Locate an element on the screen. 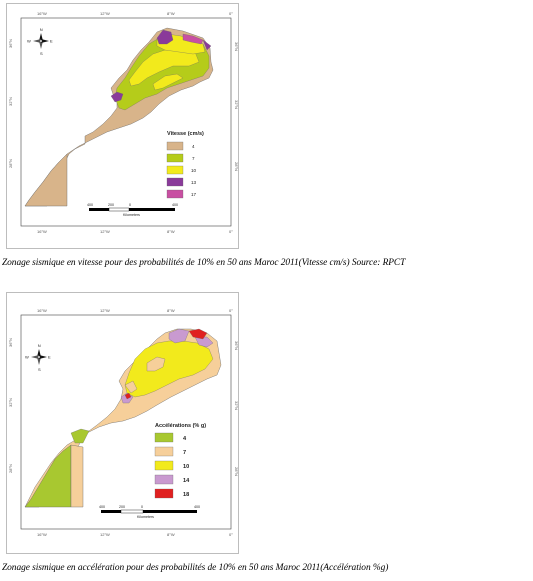  legend-title: Vitesse (cm/s) is located at coordinates (185, 134).